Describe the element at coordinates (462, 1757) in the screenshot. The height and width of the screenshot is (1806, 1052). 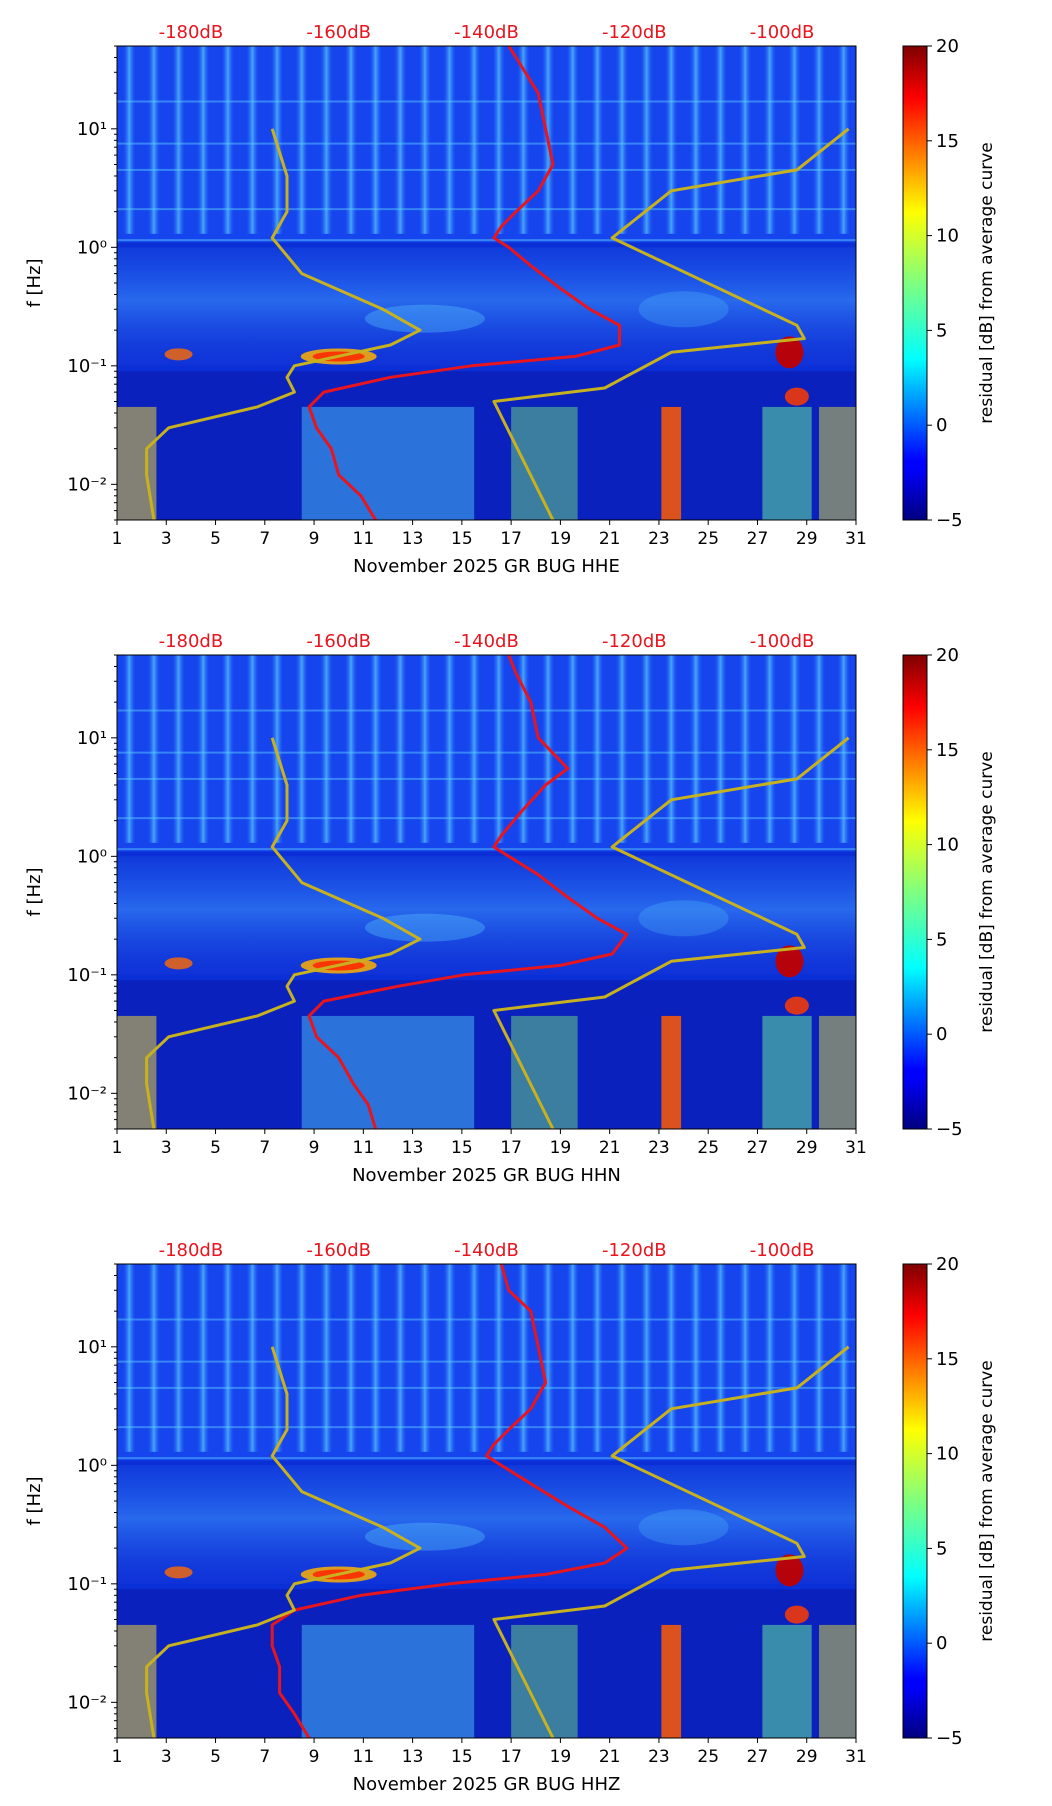
I see `x-tick-label: 15` at that location.